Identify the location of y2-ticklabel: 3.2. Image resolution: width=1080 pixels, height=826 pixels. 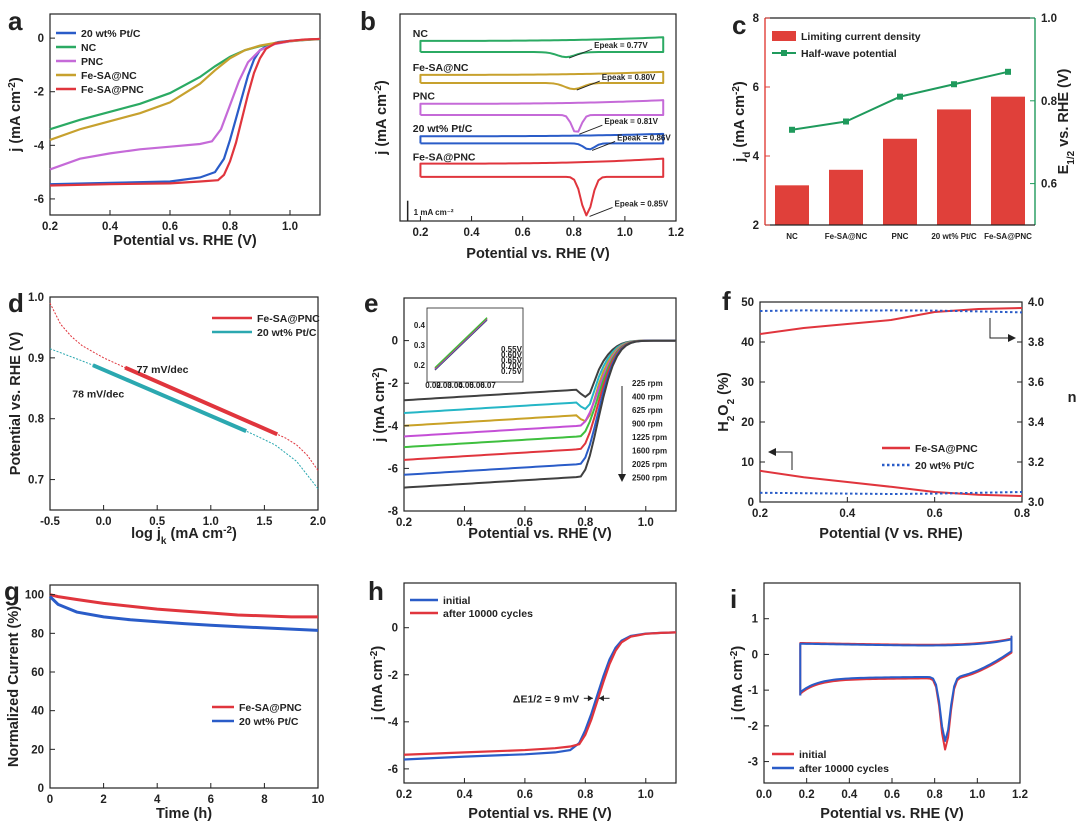
(1036, 463).